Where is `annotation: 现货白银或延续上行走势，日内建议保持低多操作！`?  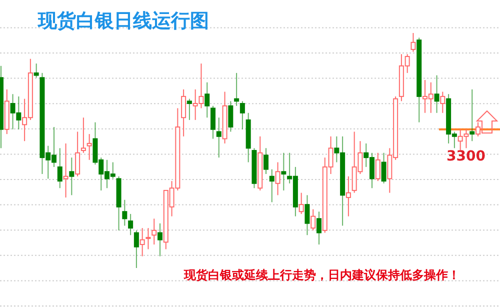
annotation: 现货白银或延续上行走势，日内建议保持低多操作！ is located at coordinates (321, 275).